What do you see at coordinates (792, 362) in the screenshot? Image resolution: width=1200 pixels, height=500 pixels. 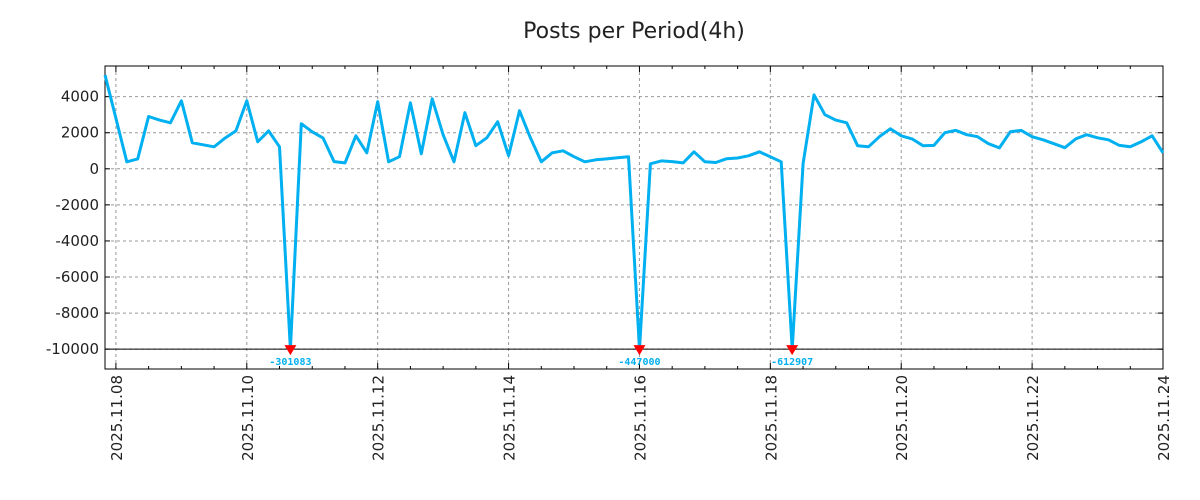 I see `clip-value-label: -612907` at bounding box center [792, 362].